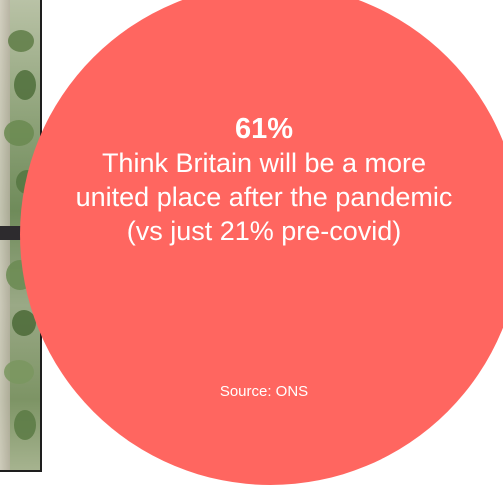 The image size is (503, 499). What do you see at coordinates (264, 391) in the screenshot?
I see `source-note: Source: ONS` at bounding box center [264, 391].